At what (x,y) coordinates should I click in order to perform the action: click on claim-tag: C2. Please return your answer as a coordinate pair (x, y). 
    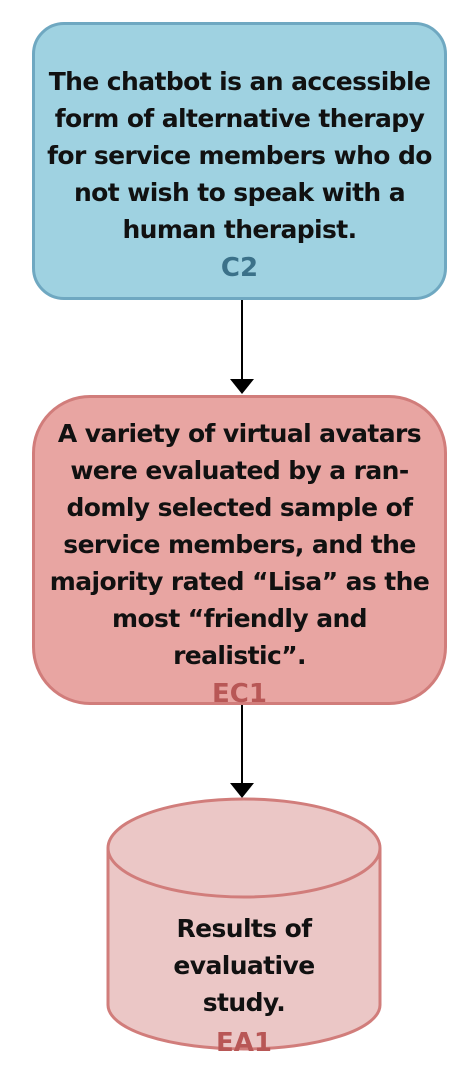
    Looking at the image, I should click on (239, 267).